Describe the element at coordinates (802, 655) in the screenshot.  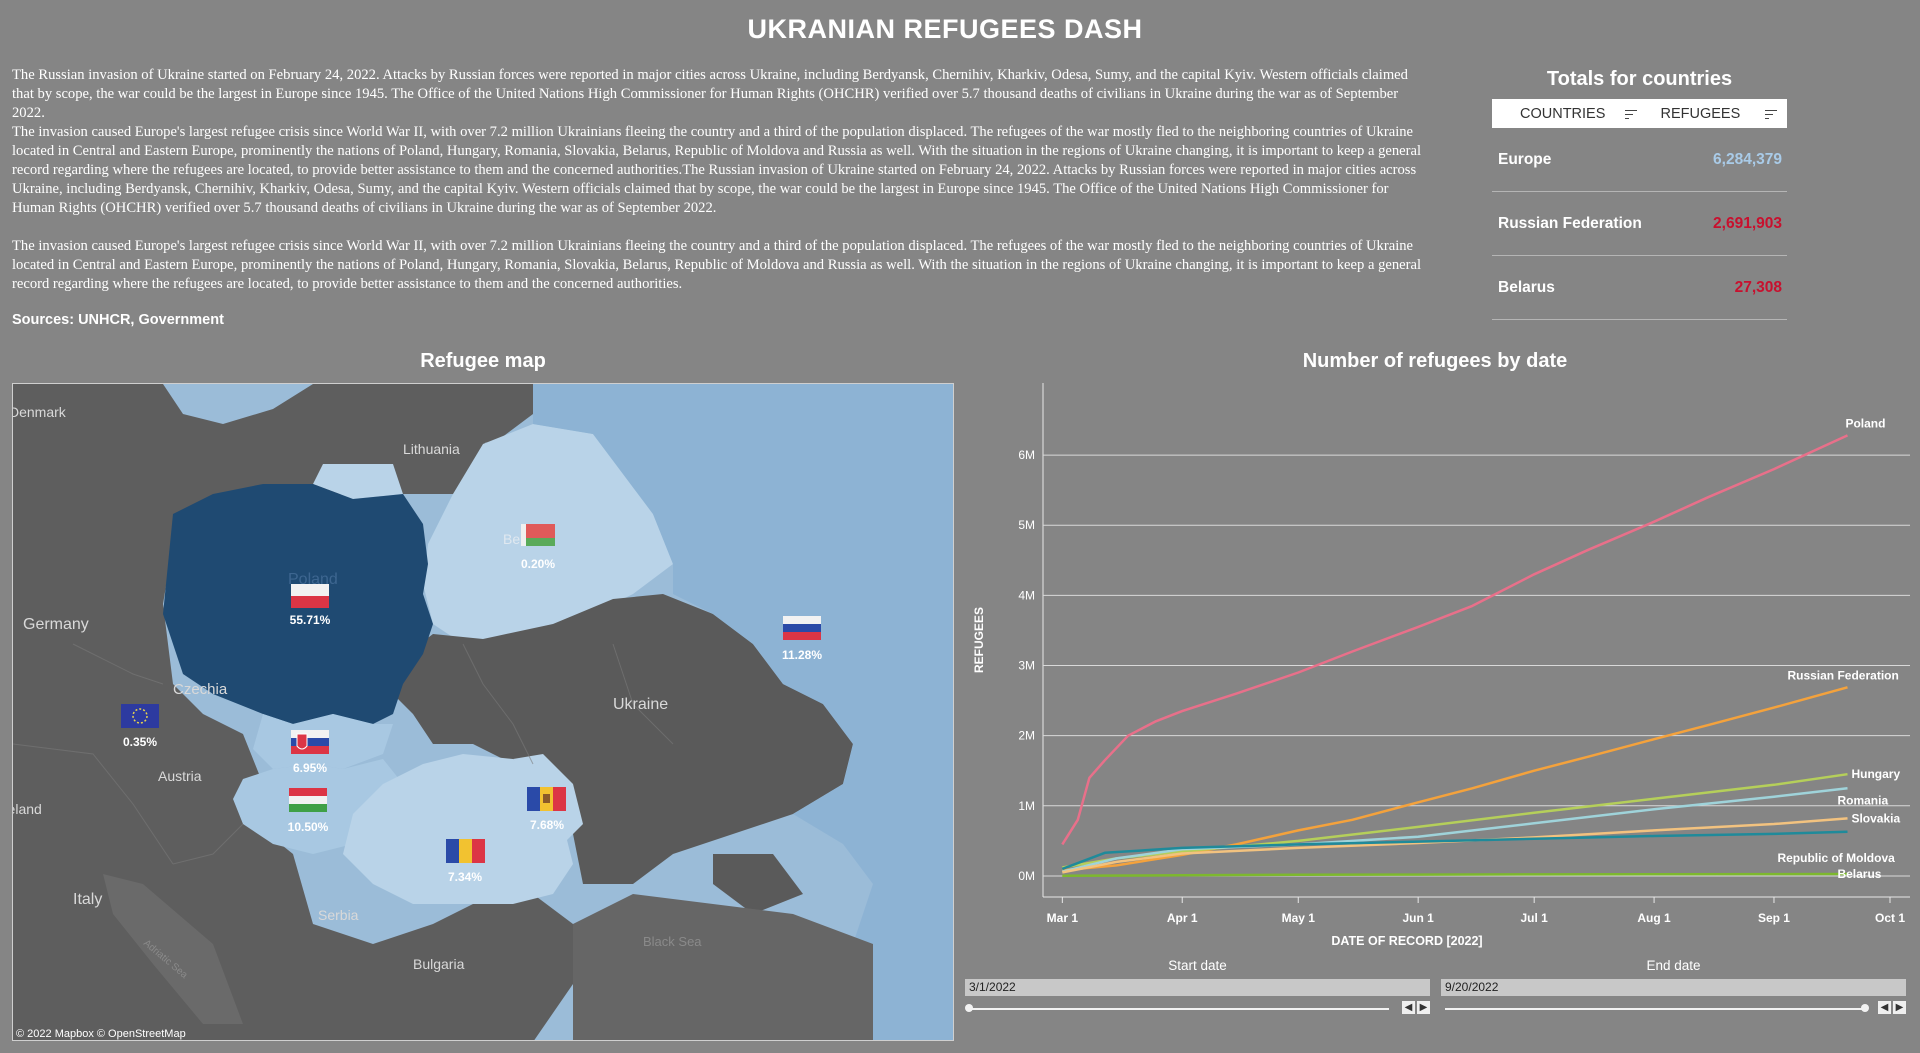
I see `pct-label-russia: 11.28%` at that location.